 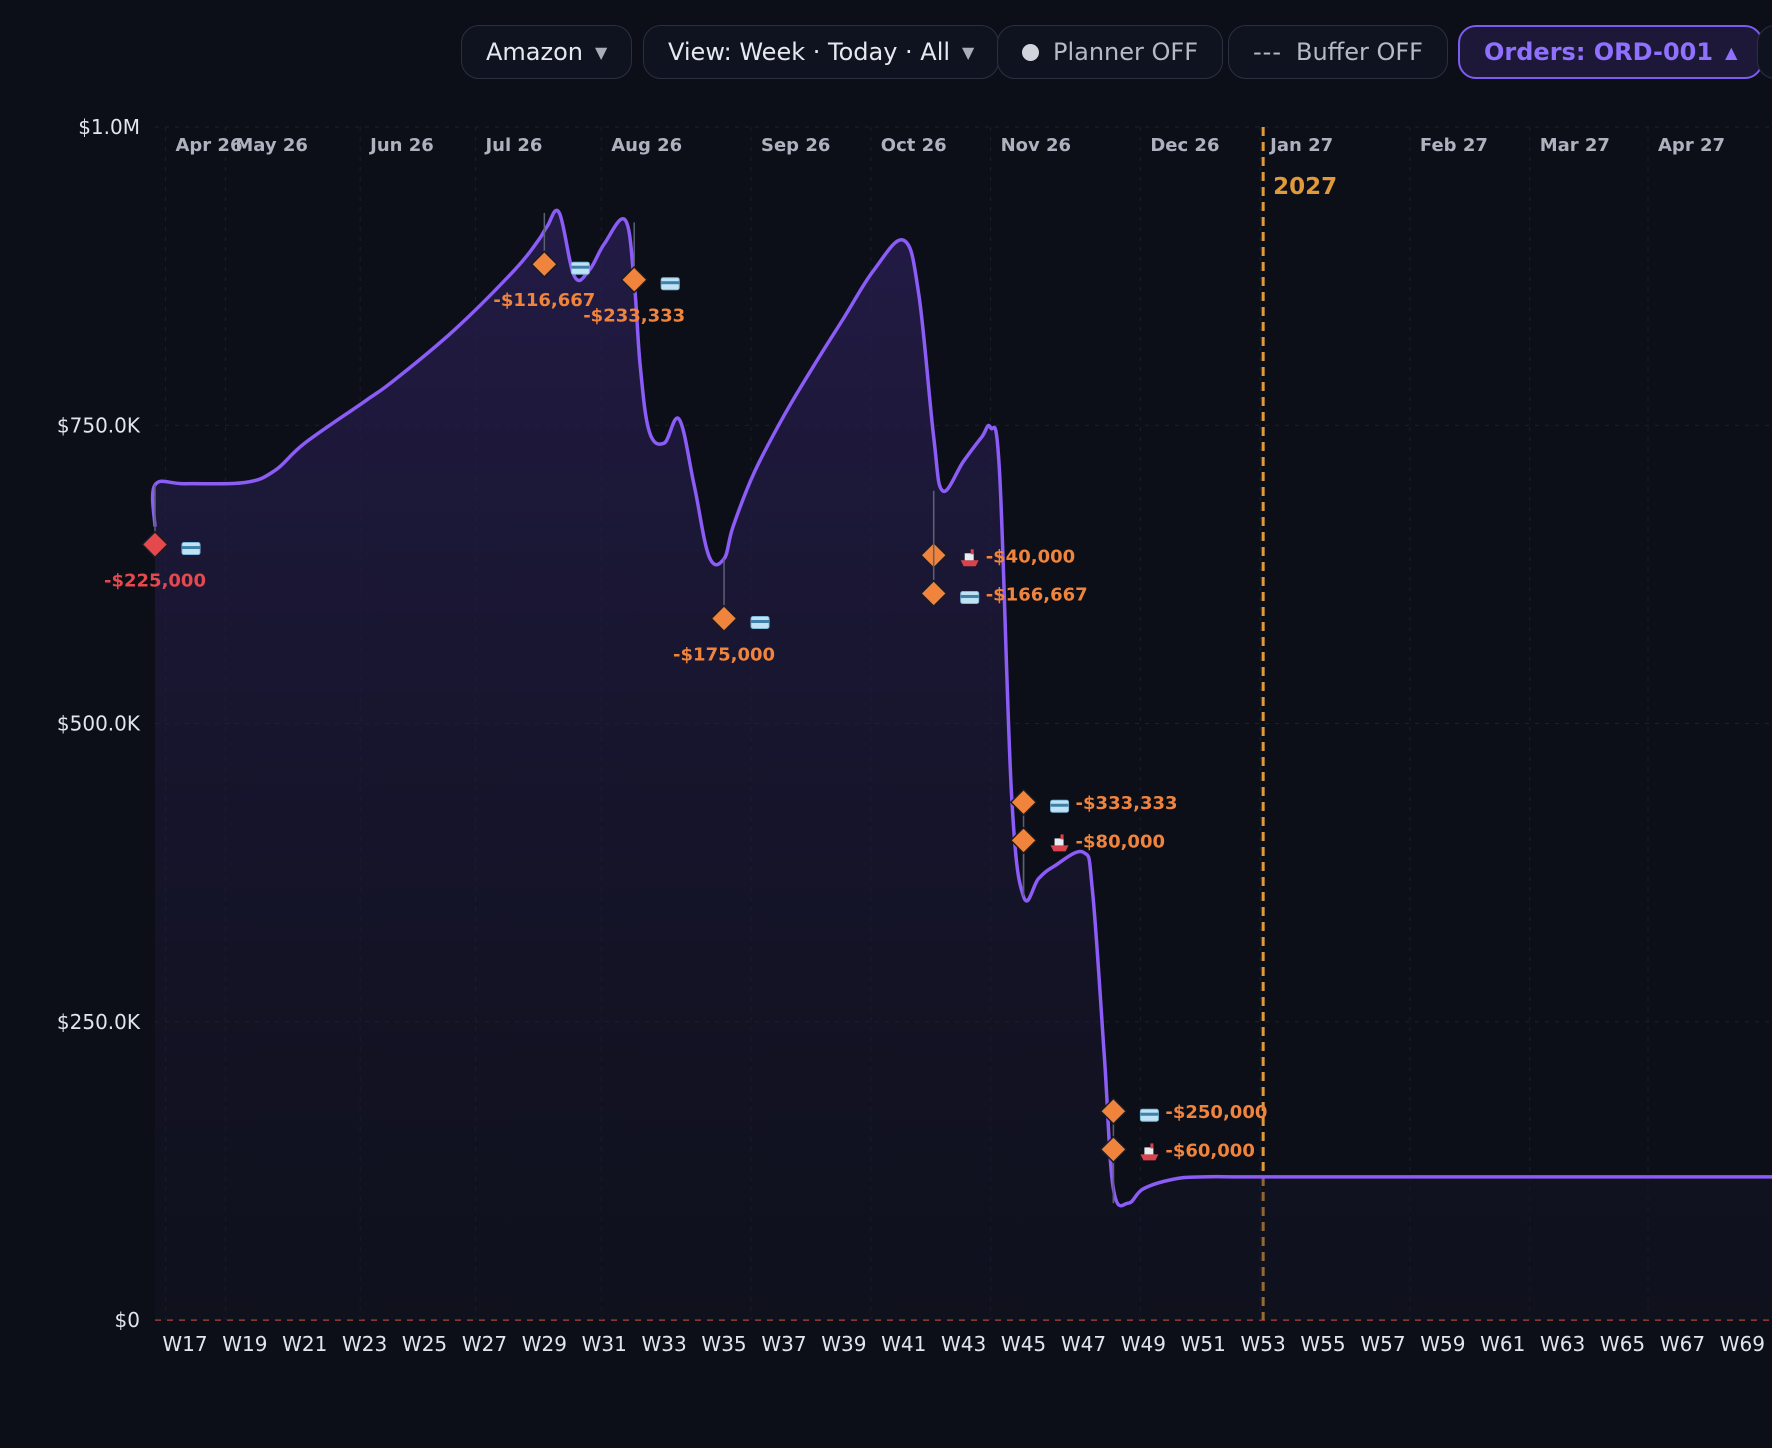 I want to click on marketplace-dropdown: Amazon ▼, so click(x=547, y=52).